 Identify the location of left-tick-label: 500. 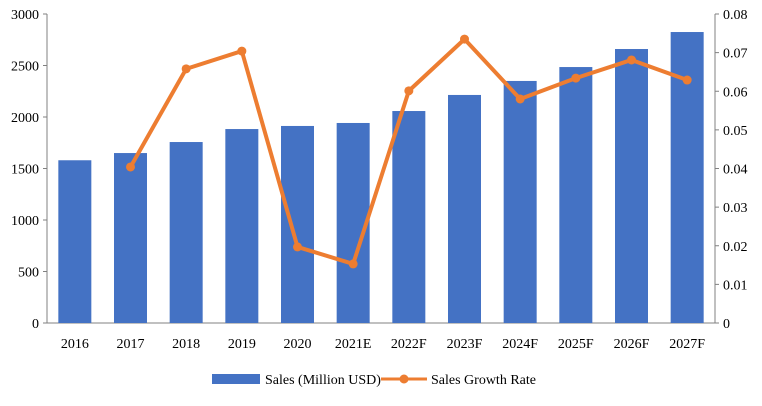
(28, 273).